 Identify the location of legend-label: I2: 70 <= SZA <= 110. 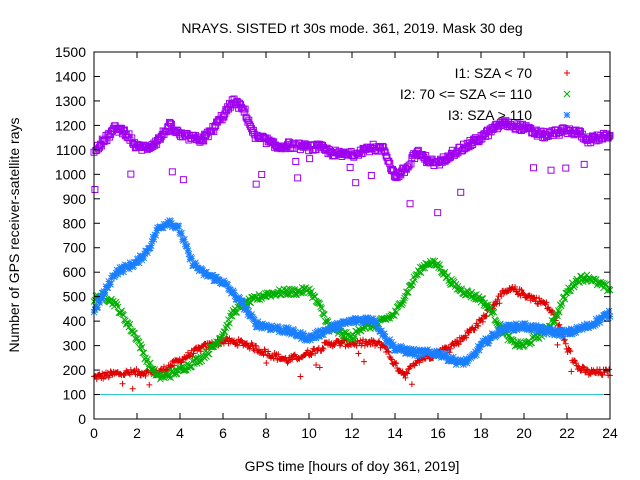
(466, 94).